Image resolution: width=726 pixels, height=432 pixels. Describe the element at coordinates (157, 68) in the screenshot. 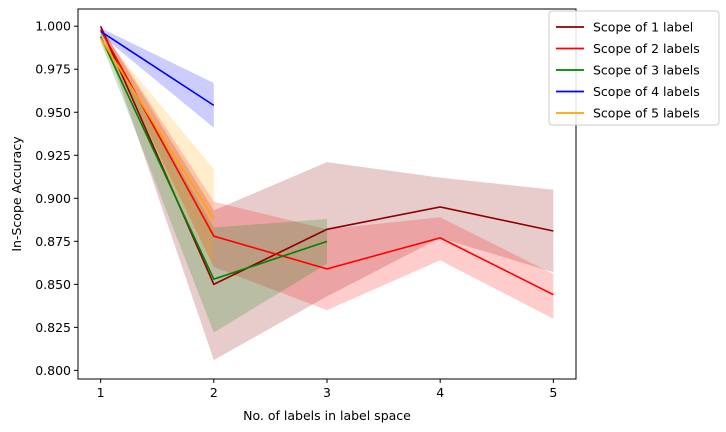

I see `line-scope-of-4-labels` at that location.